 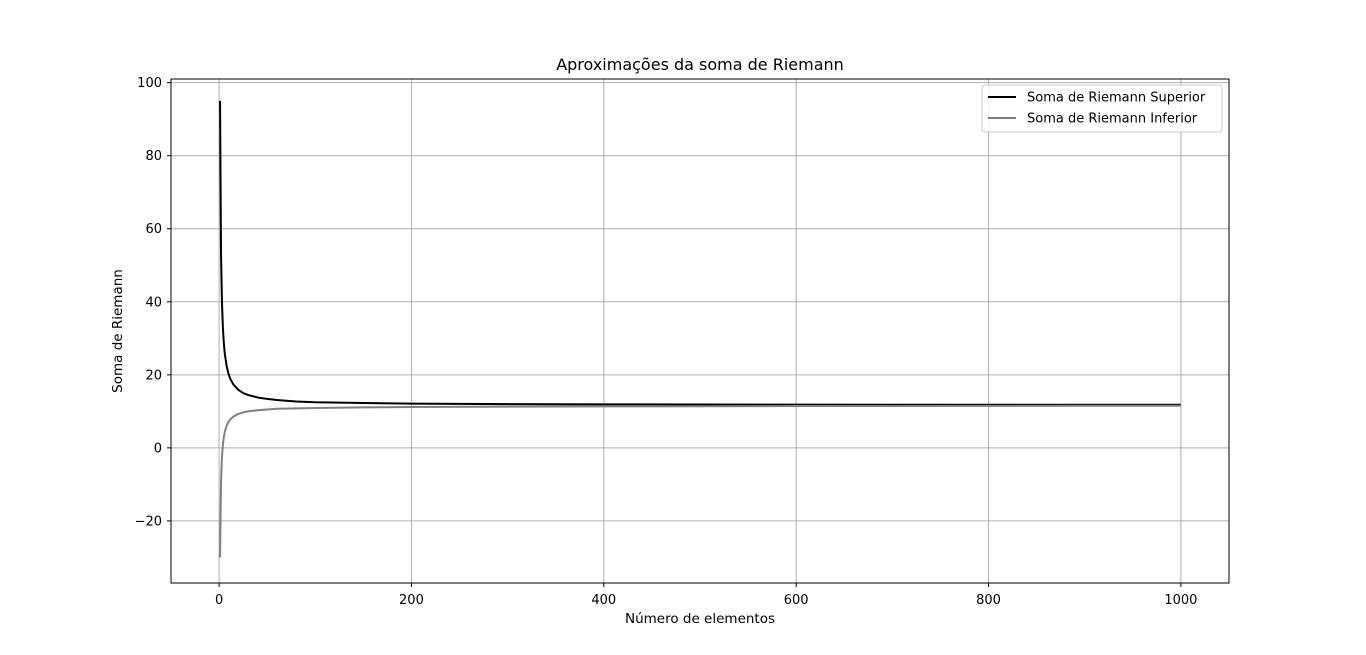 I want to click on y-axis-title: Soma de Riemann, so click(x=118, y=331).